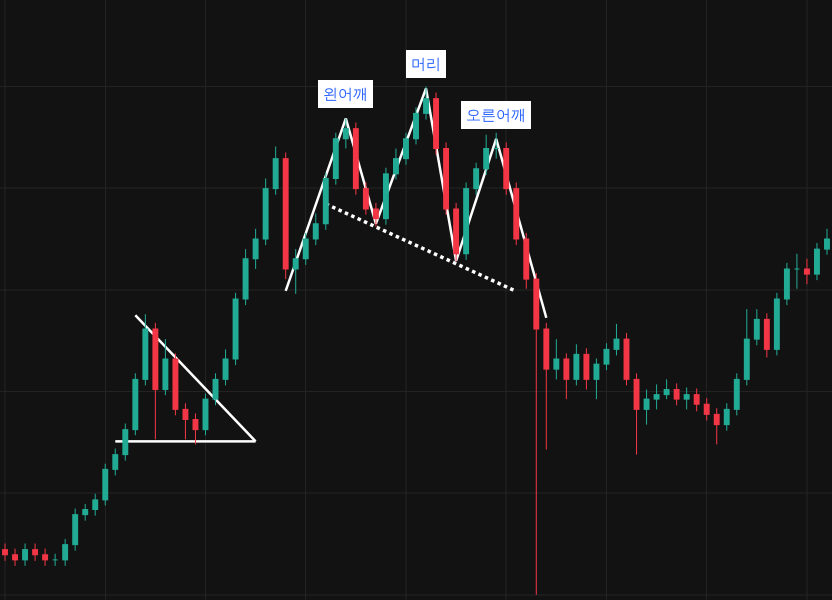 The width and height of the screenshot is (832, 600). I want to click on text: 머리, so click(426, 64).